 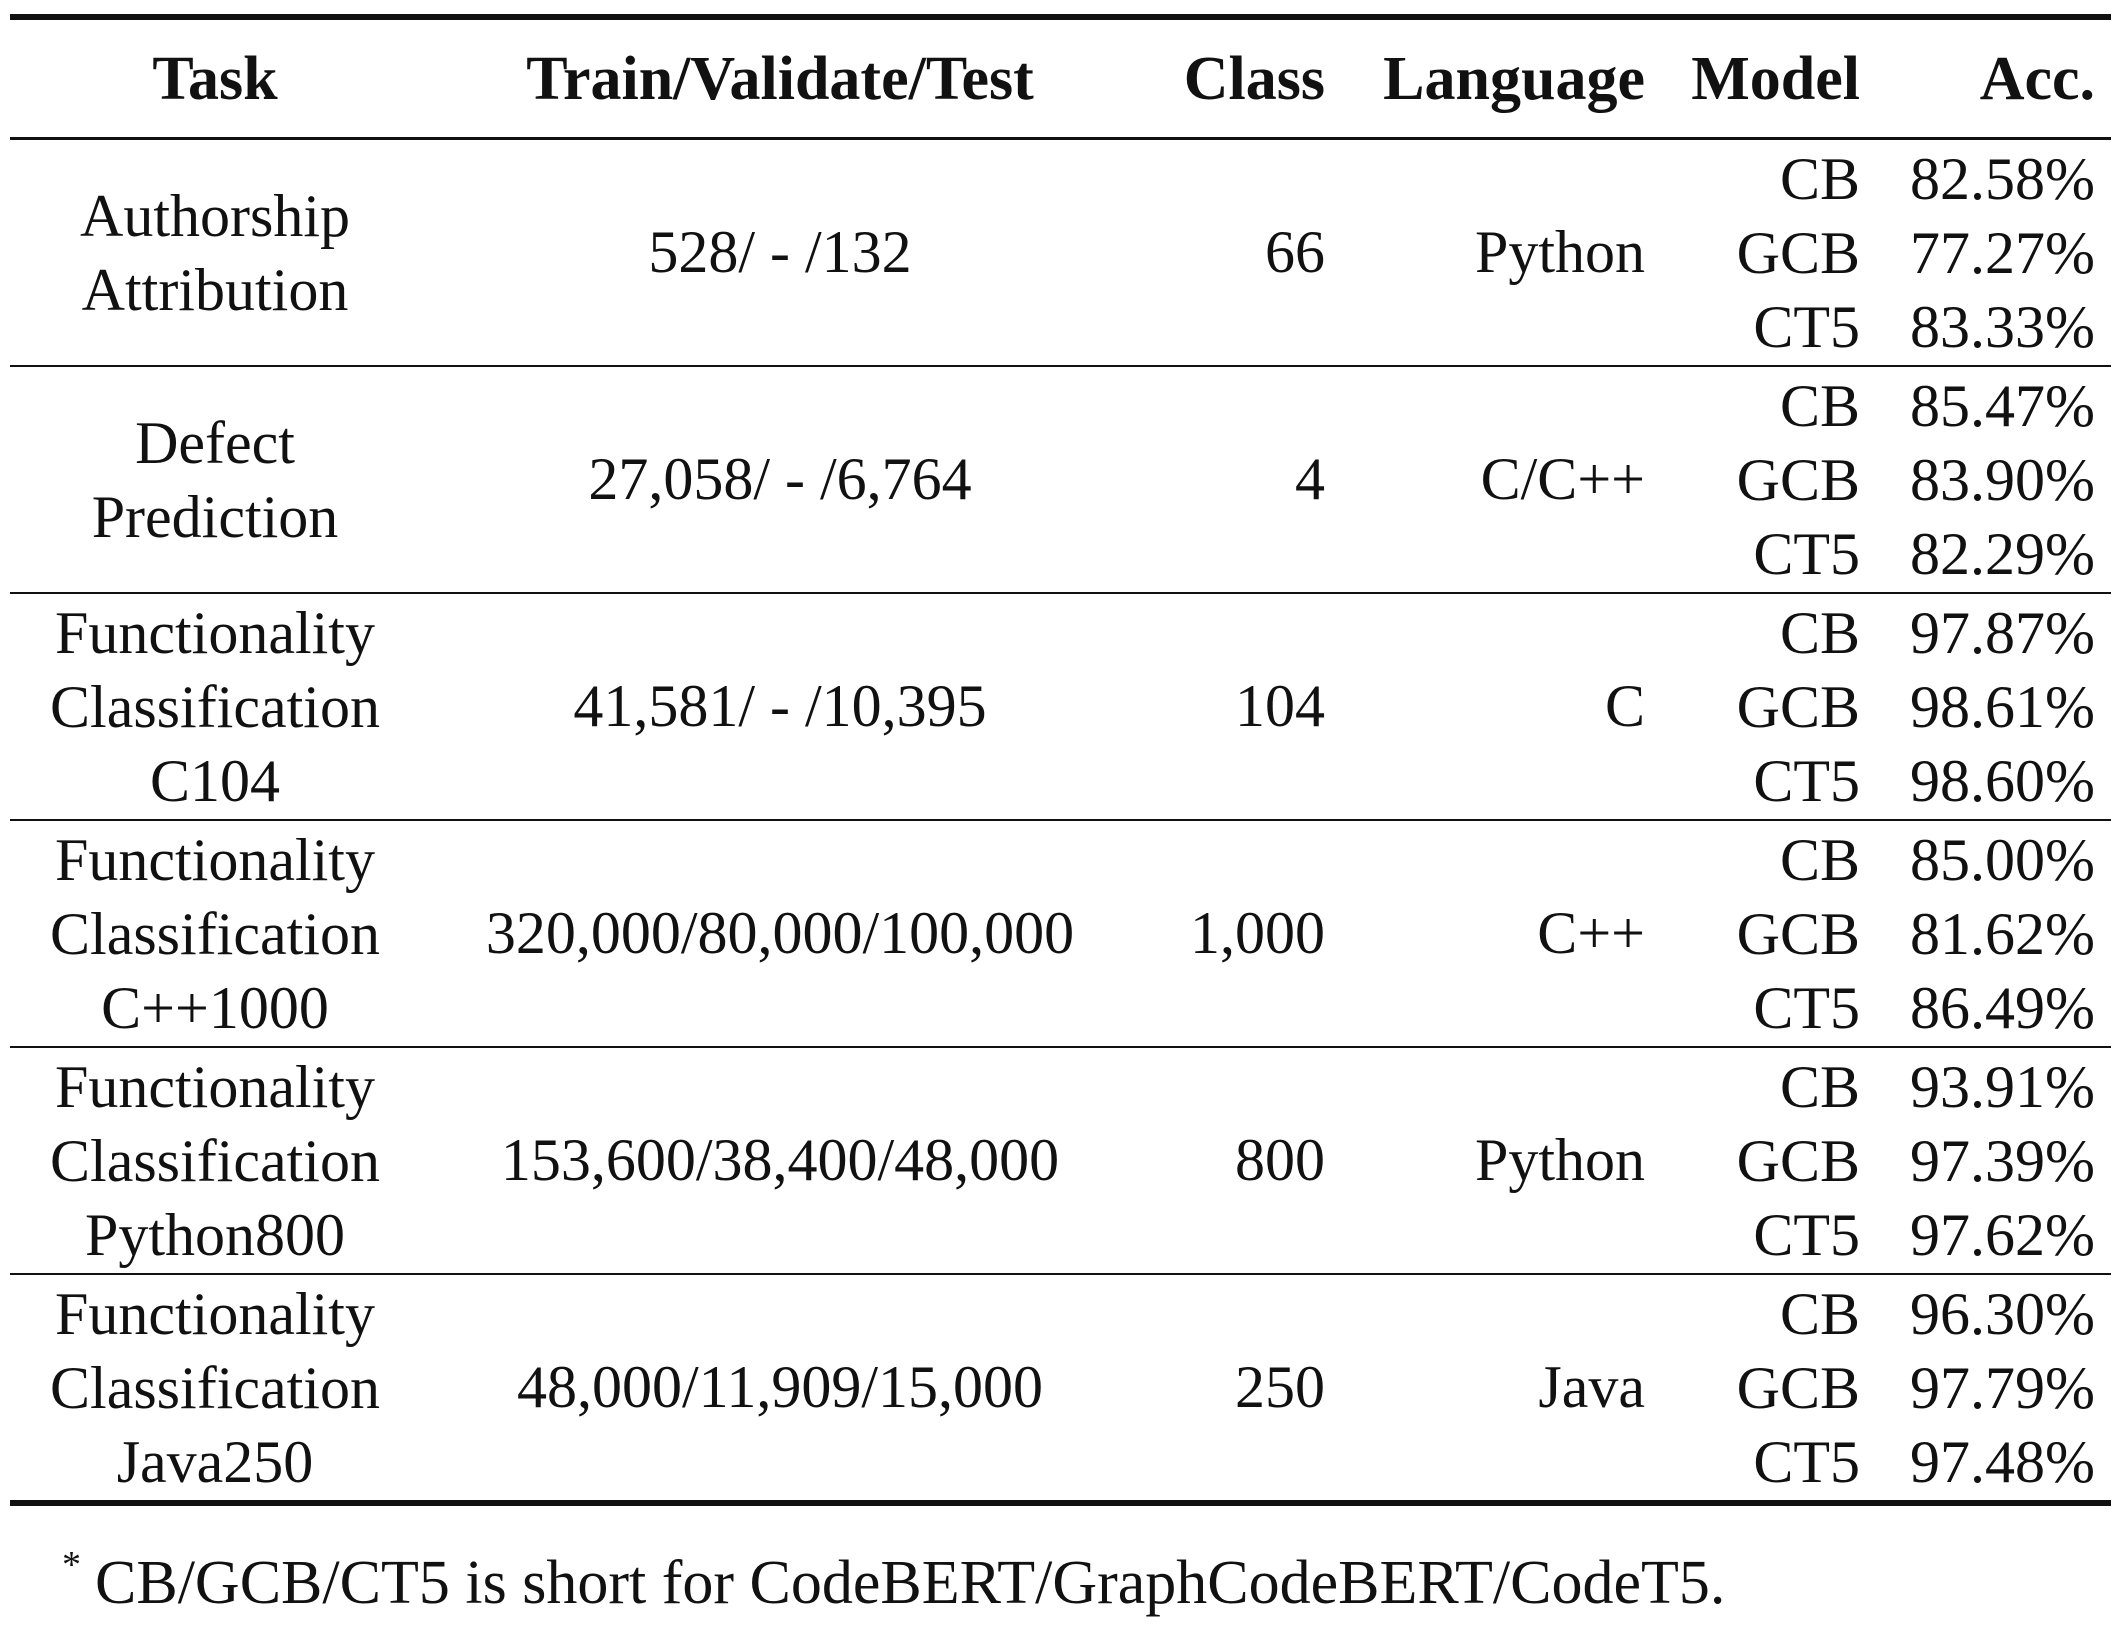 I want to click on top-rule, so click(x=1060, y=17).